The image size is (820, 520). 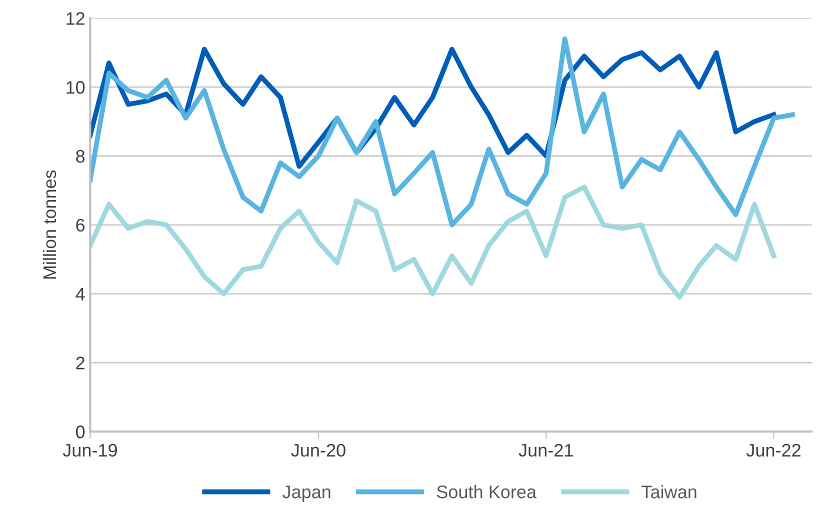 I want to click on legend-label: Taiwan, so click(x=669, y=491).